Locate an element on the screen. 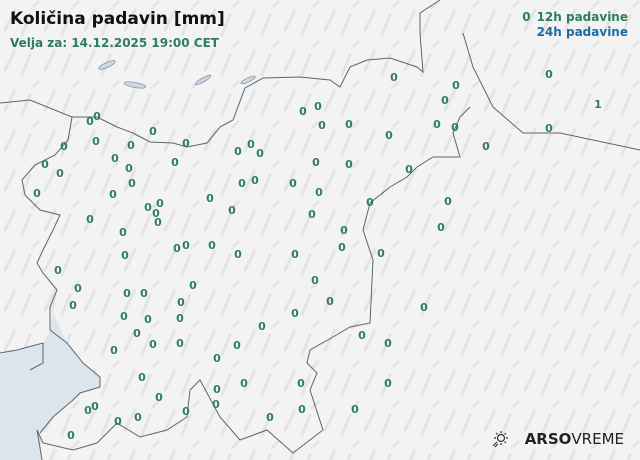 This screenshot has width=640, height=460. legend-item-24h: 24h padavine is located at coordinates (582, 32).